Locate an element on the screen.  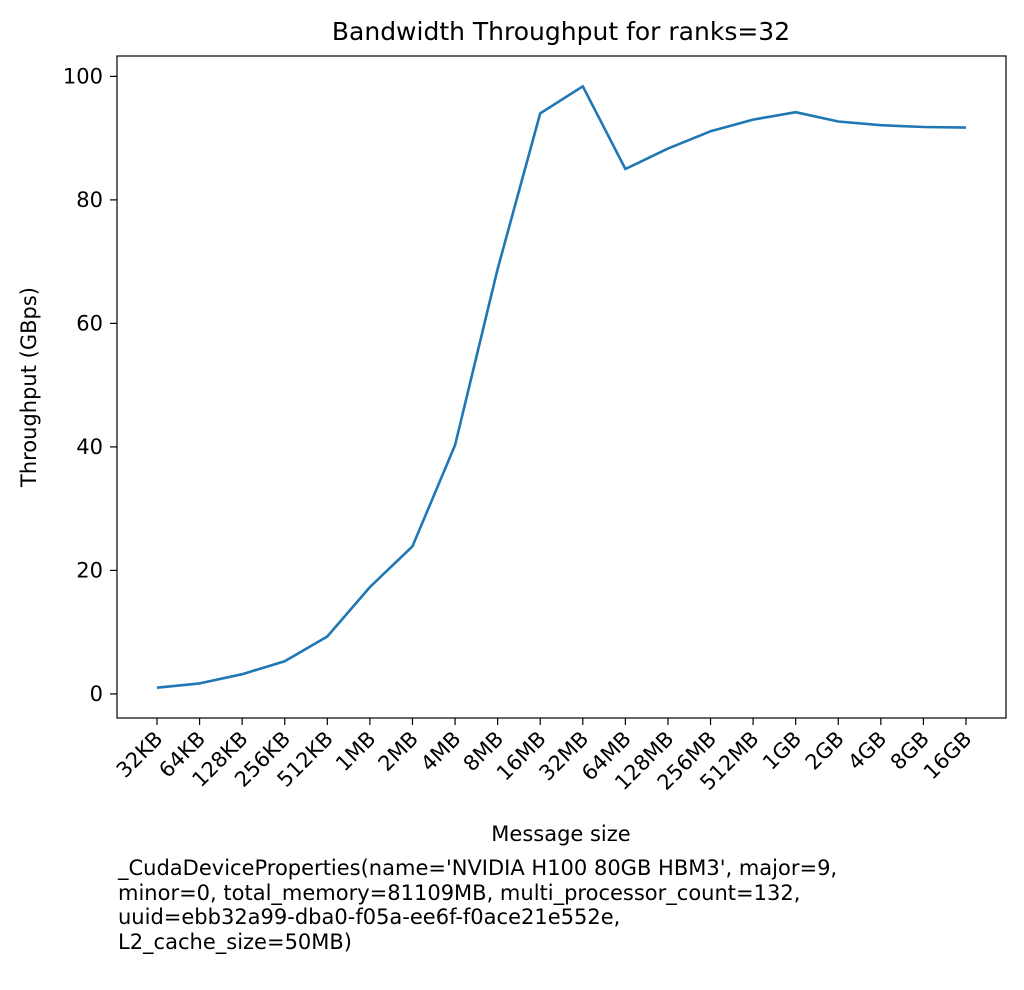
x-tick-label: 2GB is located at coordinates (825, 751).